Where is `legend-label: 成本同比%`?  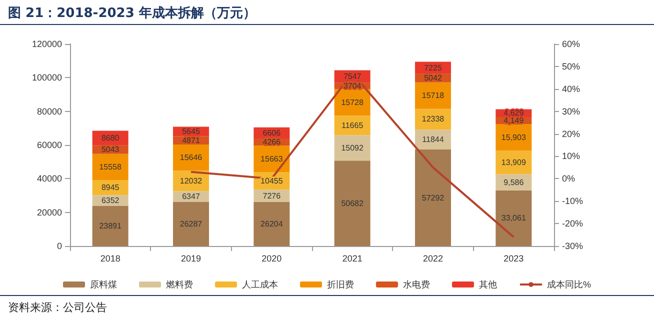 legend-label: 成本同比% is located at coordinates (569, 285).